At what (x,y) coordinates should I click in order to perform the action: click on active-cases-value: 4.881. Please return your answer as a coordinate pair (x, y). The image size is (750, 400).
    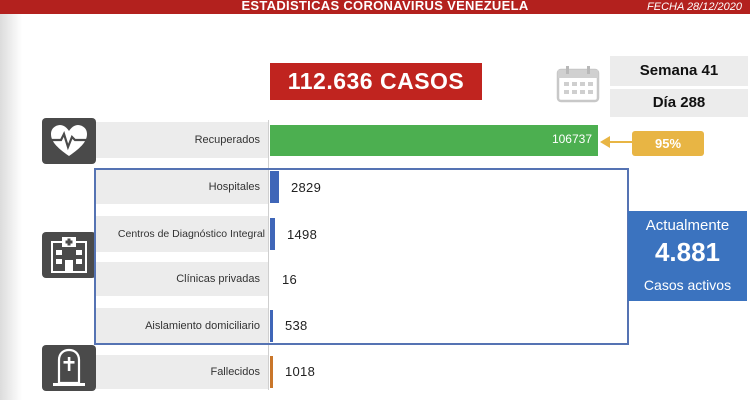
    Looking at the image, I should click on (687, 252).